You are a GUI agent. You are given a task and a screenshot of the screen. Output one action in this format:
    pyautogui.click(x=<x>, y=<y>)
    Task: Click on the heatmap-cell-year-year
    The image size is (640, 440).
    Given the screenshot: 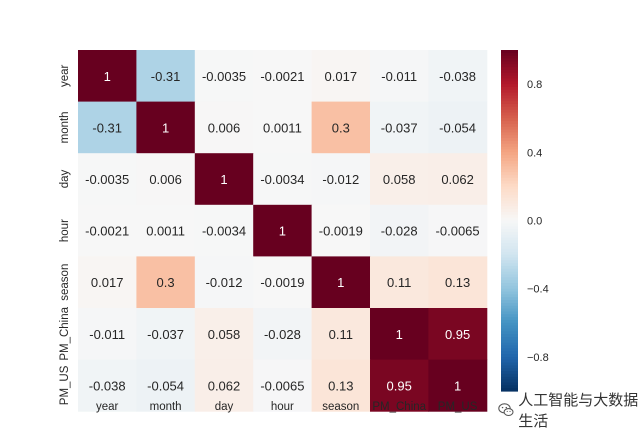 What is the action you would take?
    pyautogui.click(x=107, y=76)
    